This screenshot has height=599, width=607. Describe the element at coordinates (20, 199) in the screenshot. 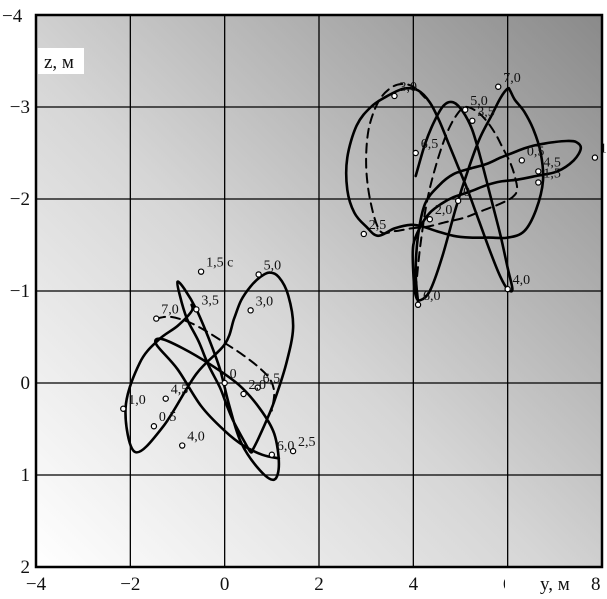

I see `y-tick-label: −2` at that location.